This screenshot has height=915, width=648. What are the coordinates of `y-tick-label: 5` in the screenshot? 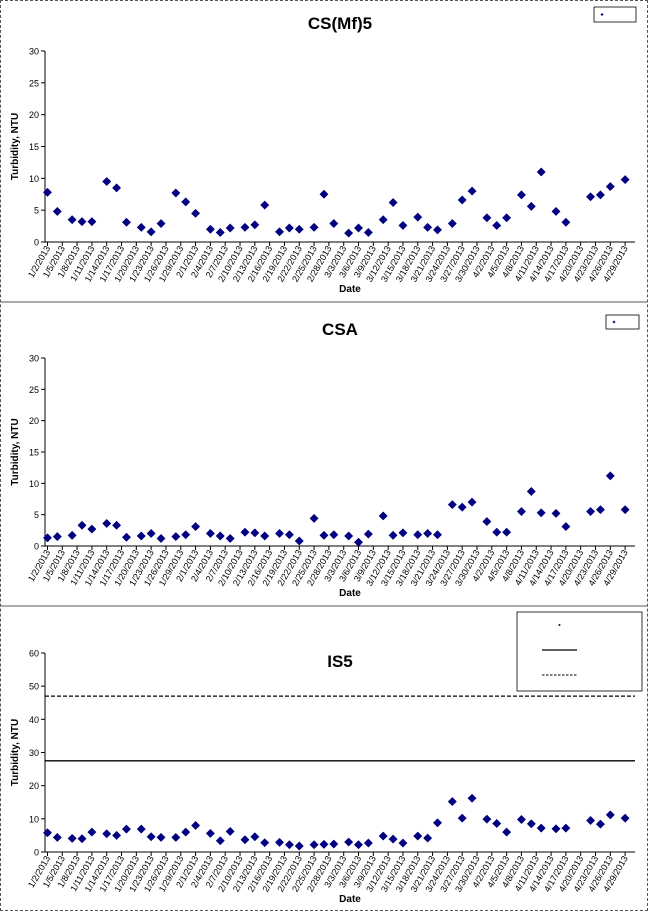 It's located at (36, 211).